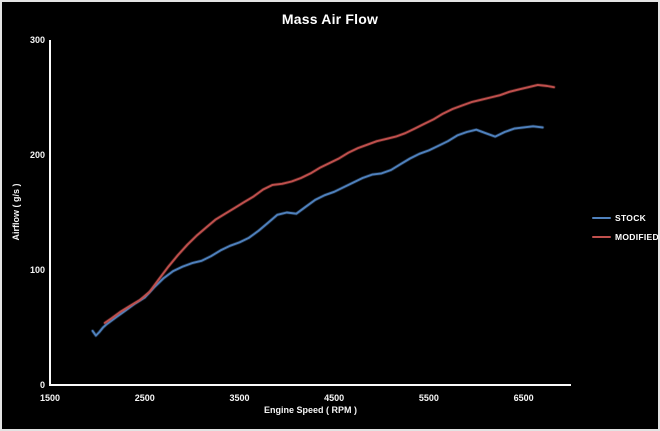  I want to click on y-tick-label: 100, so click(37, 270).